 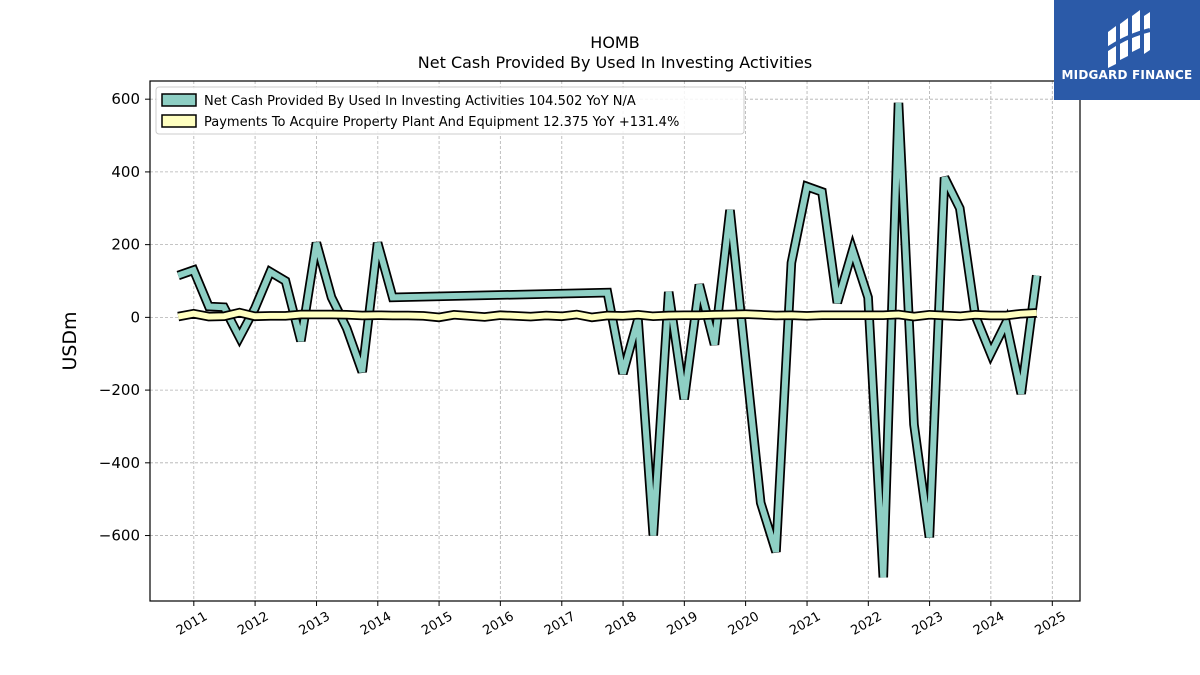 I want to click on x-tick-label: 2011, so click(x=192, y=624).